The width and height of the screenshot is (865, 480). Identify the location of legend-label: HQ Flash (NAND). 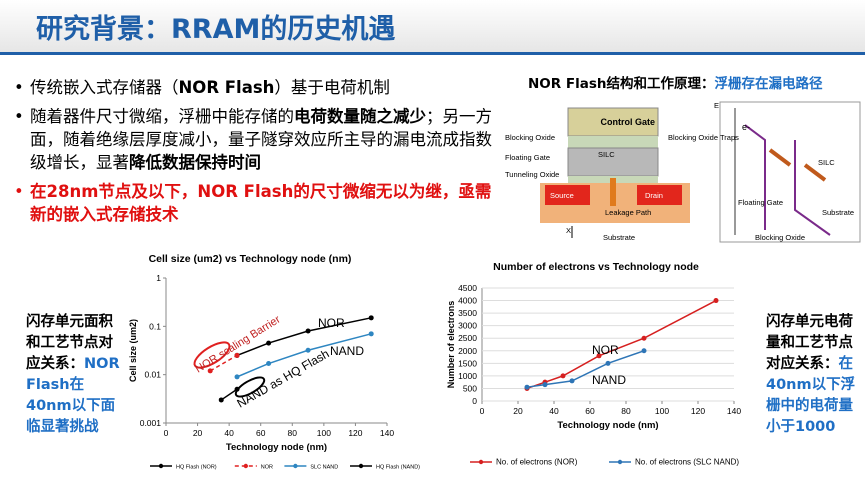
(398, 468).